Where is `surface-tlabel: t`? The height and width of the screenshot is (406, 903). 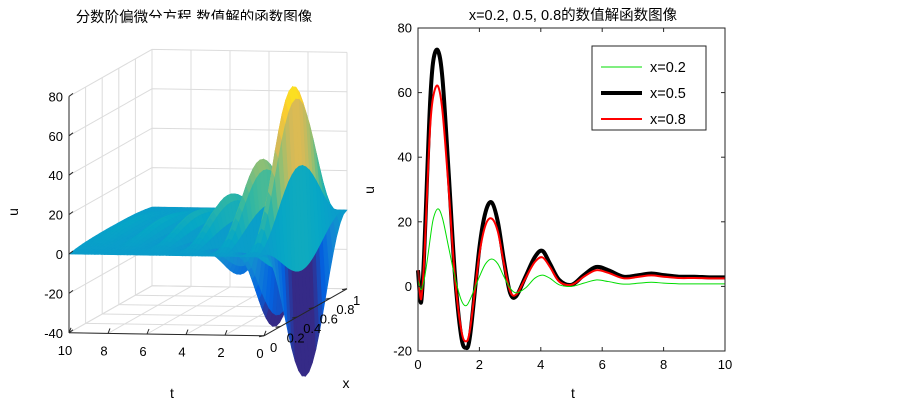
surface-tlabel: t is located at coordinates (172, 393).